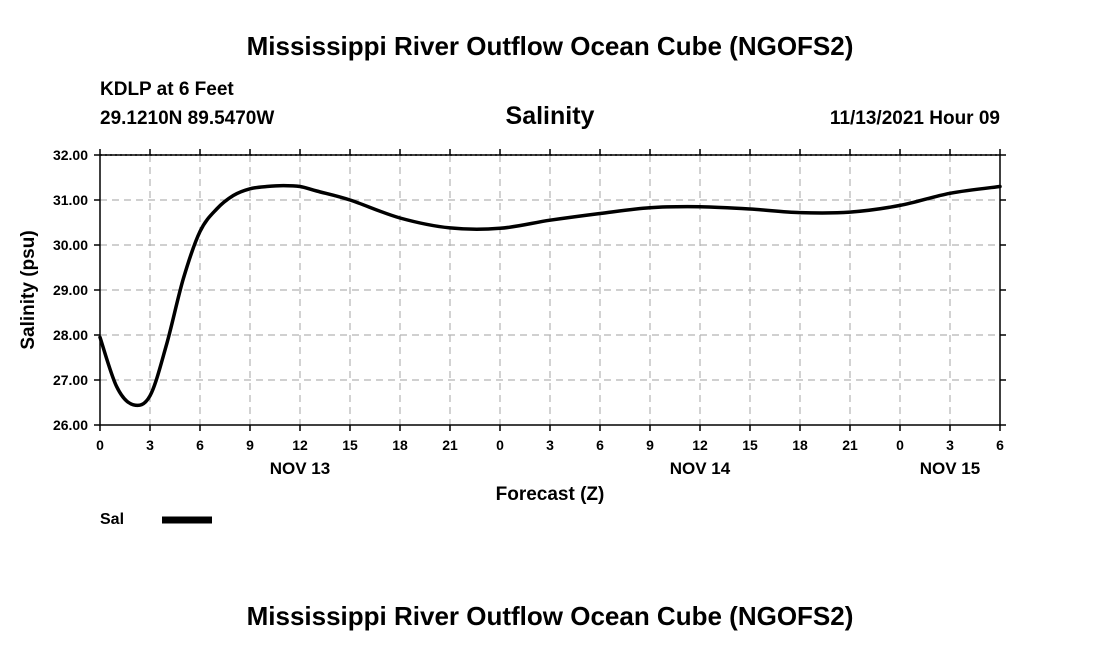 This screenshot has height=650, width=1100. What do you see at coordinates (167, 89) in the screenshot?
I see `station-label: KDLP at 6 Feet` at bounding box center [167, 89].